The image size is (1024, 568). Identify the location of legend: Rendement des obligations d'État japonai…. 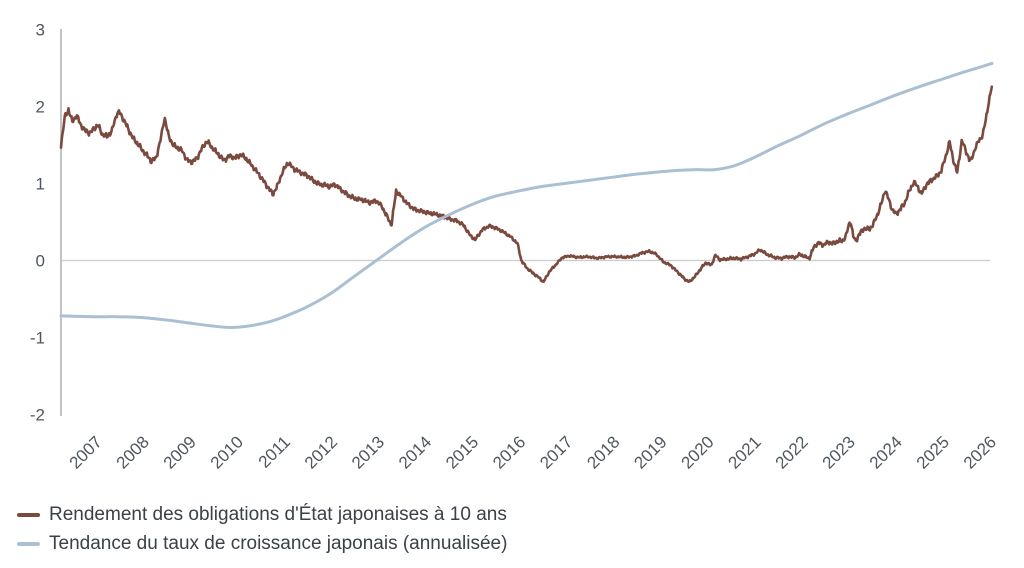
(262, 529).